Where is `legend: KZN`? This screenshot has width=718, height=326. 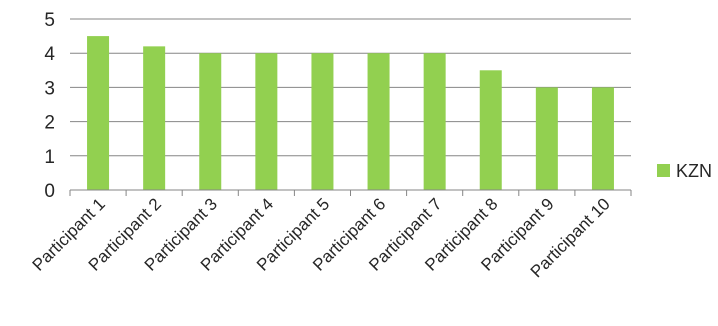 legend: KZN is located at coordinates (684, 171).